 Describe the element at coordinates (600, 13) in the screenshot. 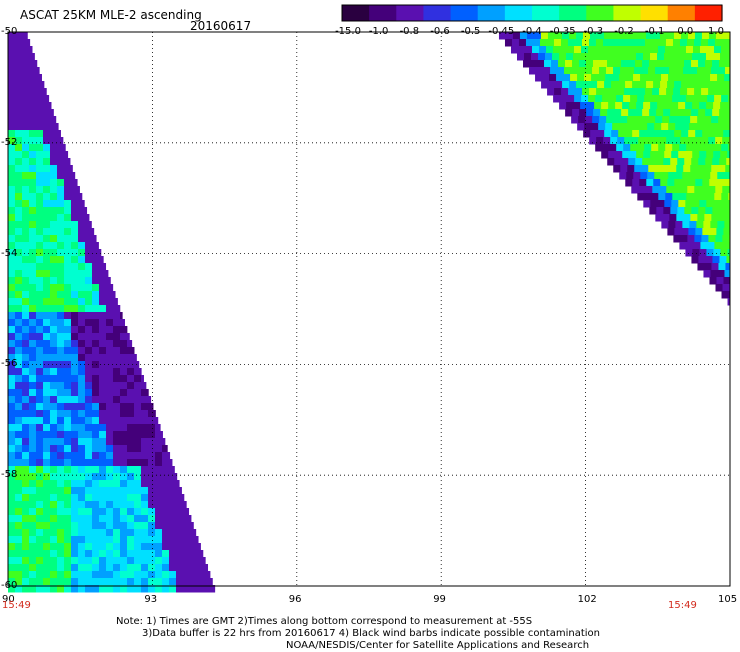

I see `colorbar-swatch` at that location.